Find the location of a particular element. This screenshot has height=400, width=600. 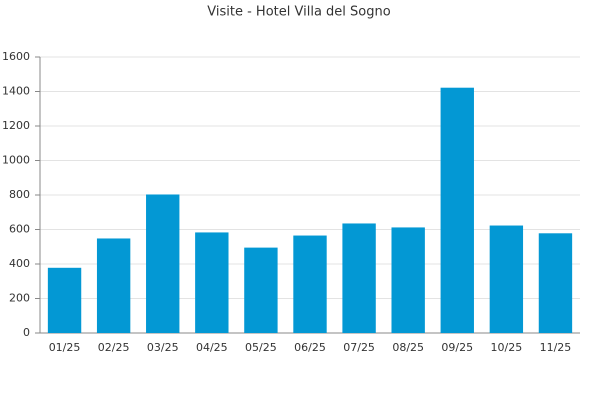

x-tick-label: 06/25 is located at coordinates (310, 347).